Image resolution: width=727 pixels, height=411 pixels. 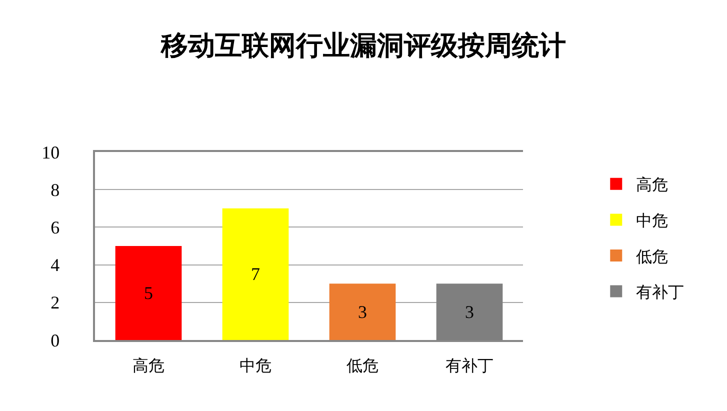 What do you see at coordinates (148, 293) in the screenshot?
I see `data-label: 5` at bounding box center [148, 293].